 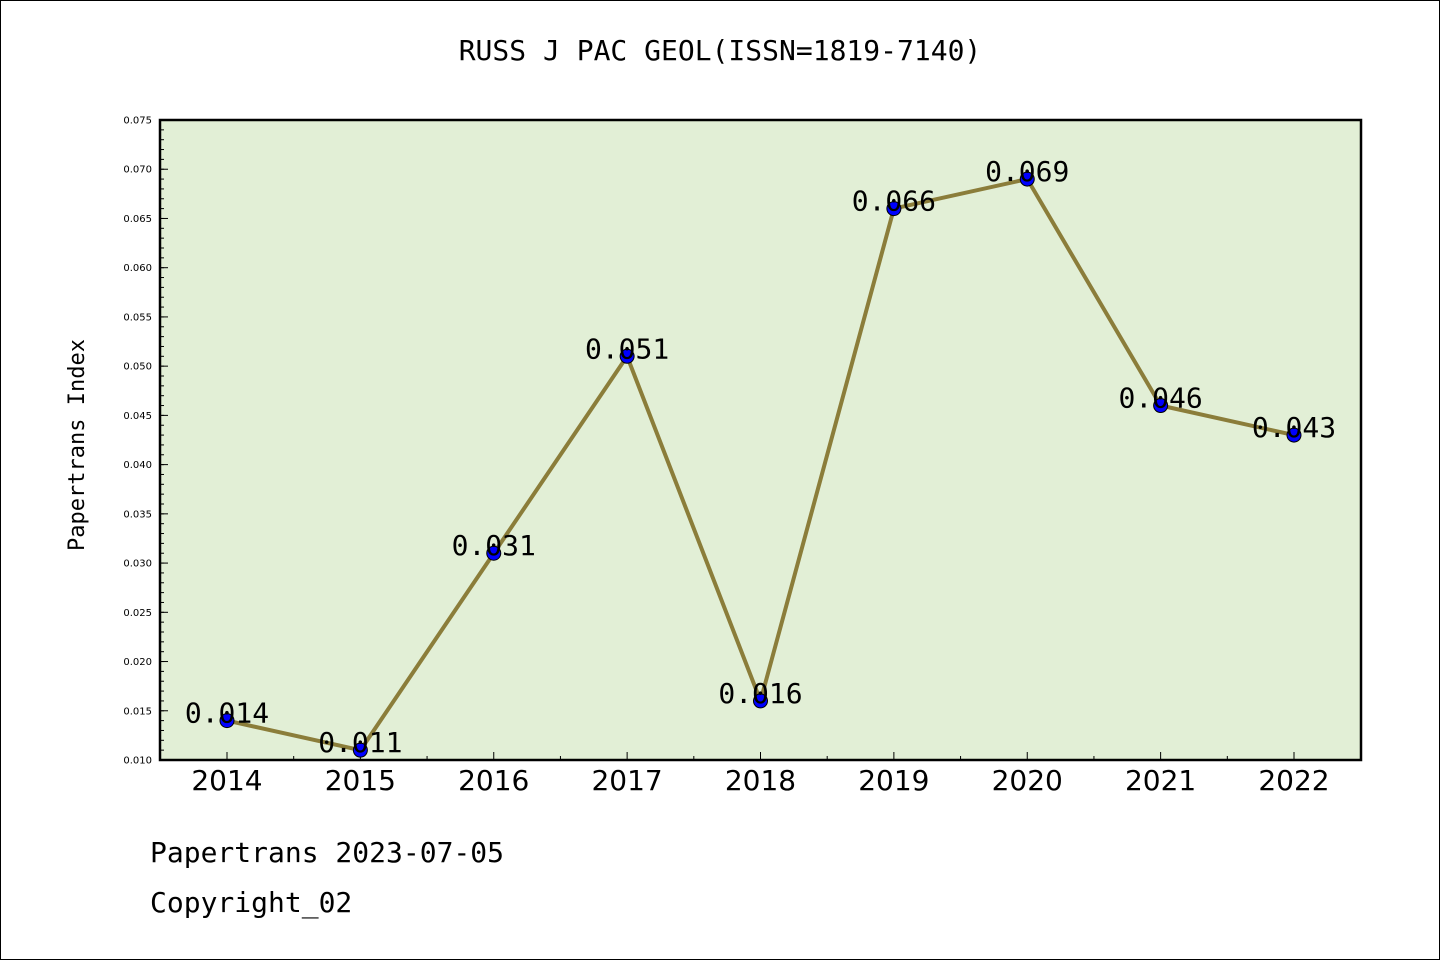 I want to click on x-tick-label: 2020, so click(x=1027, y=780).